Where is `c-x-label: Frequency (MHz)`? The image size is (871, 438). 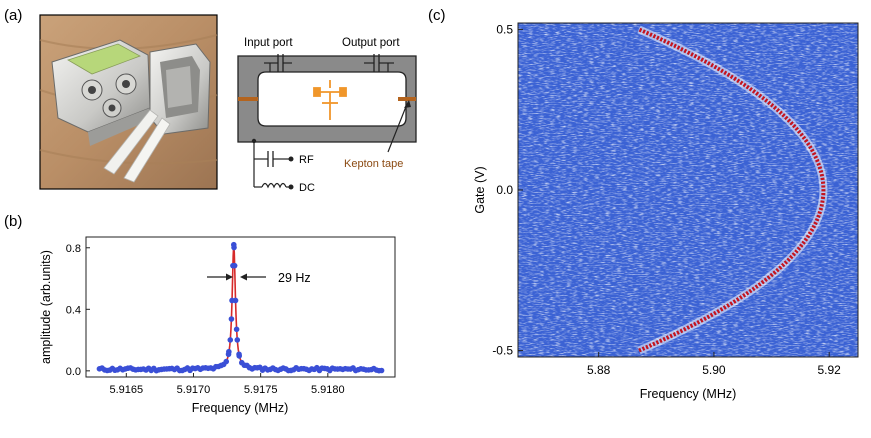
c-x-label: Frequency (MHz) is located at coordinates (688, 394).